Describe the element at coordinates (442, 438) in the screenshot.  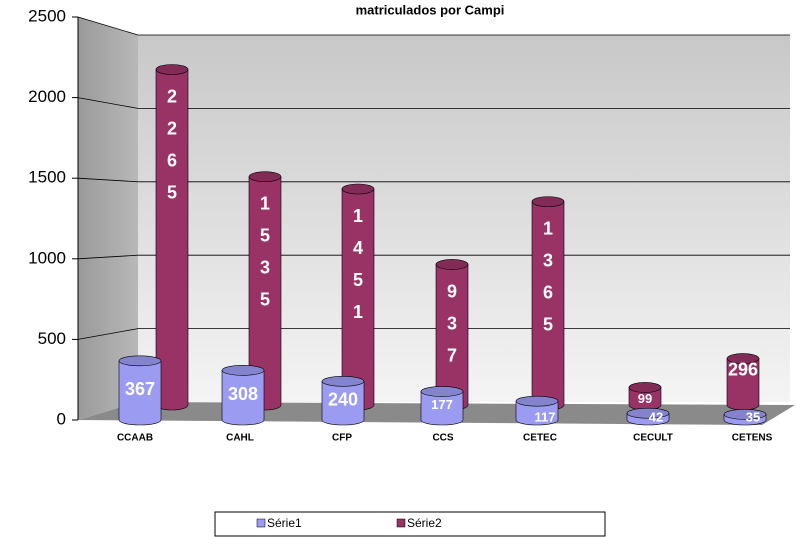
I see `x-tick-label: CCS` at that location.